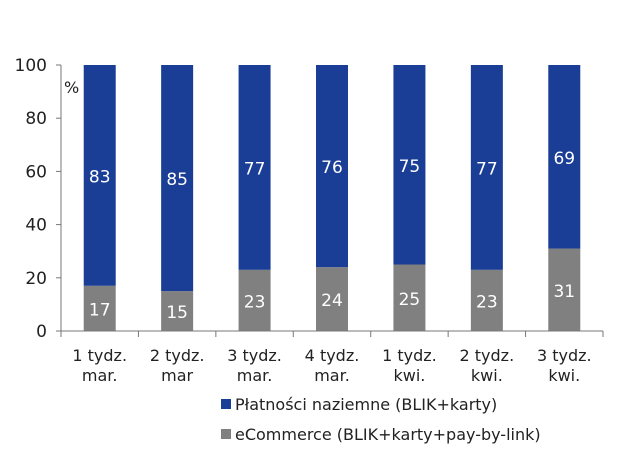 The image size is (619, 465). What do you see at coordinates (38, 199) in the screenshot?
I see `y-axis: 0 20 40 60 80 100` at bounding box center [38, 199].